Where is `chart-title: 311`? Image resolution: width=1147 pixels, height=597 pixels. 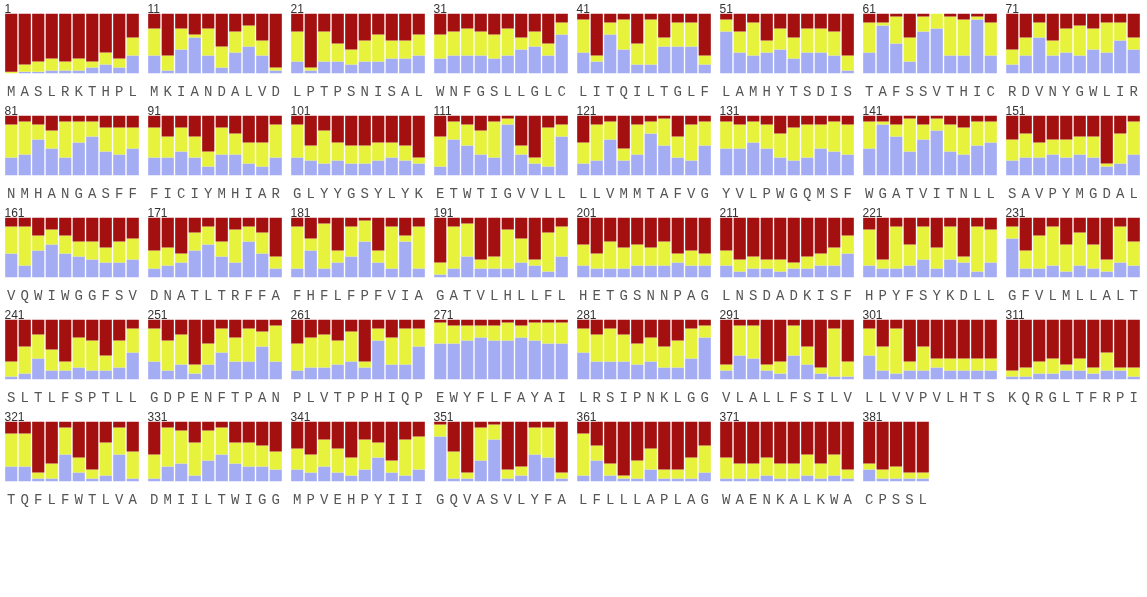 chart-title: 311 is located at coordinates (1015, 314).